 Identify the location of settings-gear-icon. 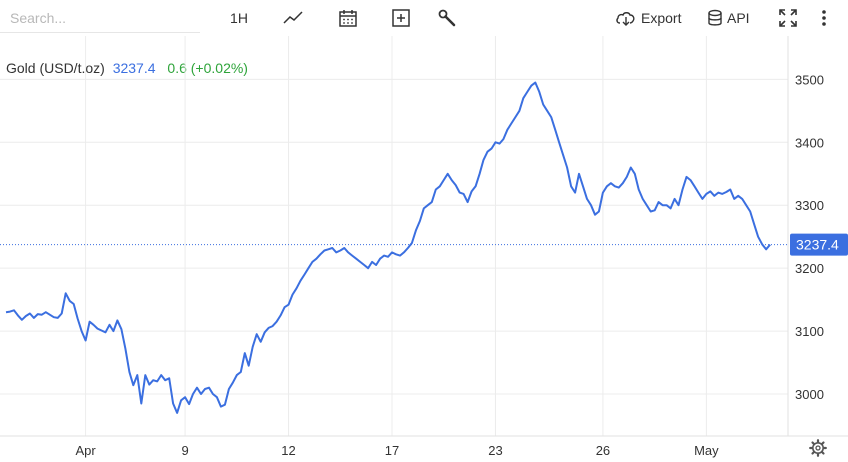
(818, 448).